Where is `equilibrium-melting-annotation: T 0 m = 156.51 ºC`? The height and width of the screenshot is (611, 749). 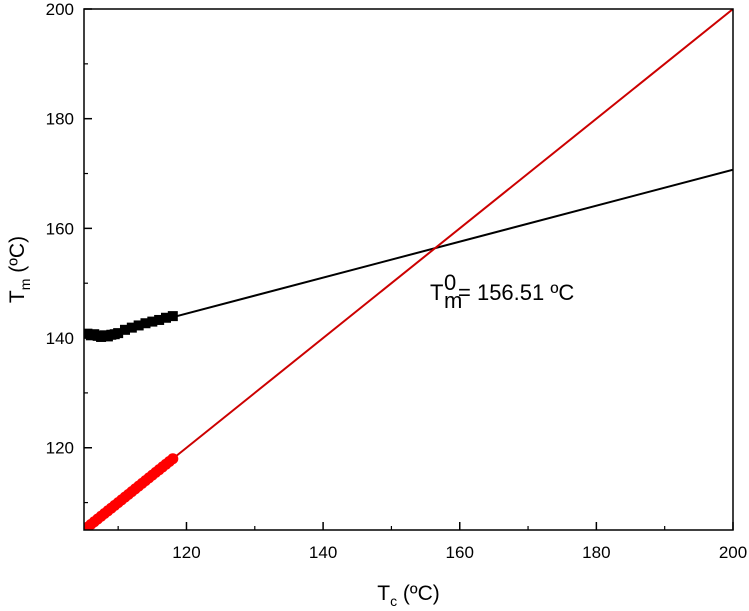 equilibrium-melting-annotation: T 0 m = 156.51 ºC is located at coordinates (502, 291).